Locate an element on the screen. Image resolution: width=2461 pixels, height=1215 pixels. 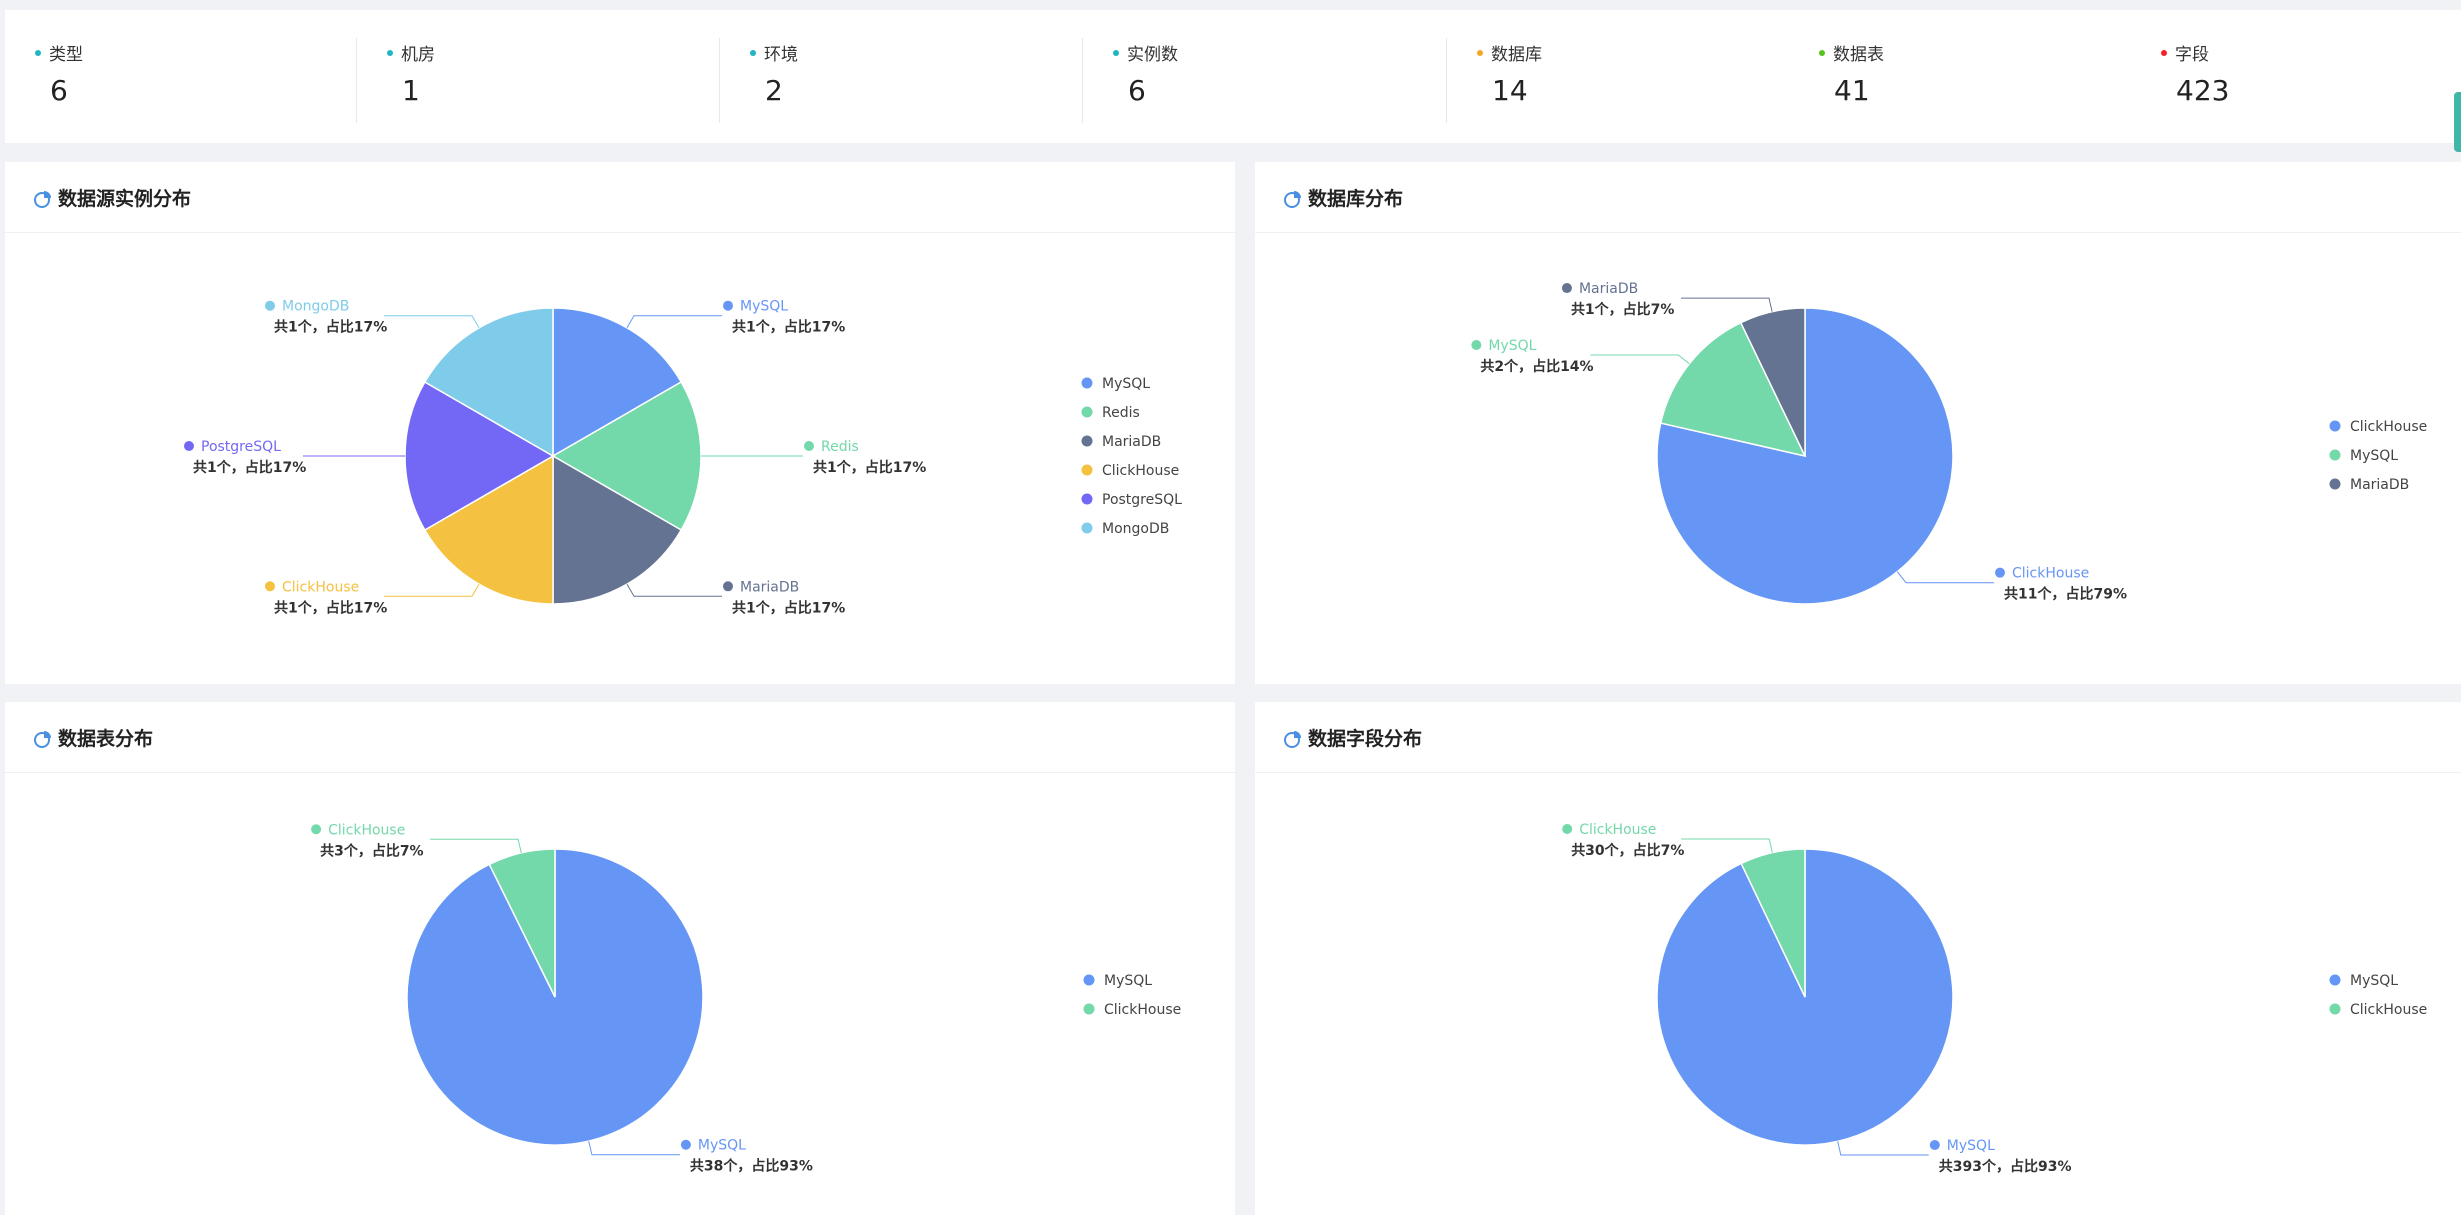
stat-label: 数据库 is located at coordinates (1516, 55).